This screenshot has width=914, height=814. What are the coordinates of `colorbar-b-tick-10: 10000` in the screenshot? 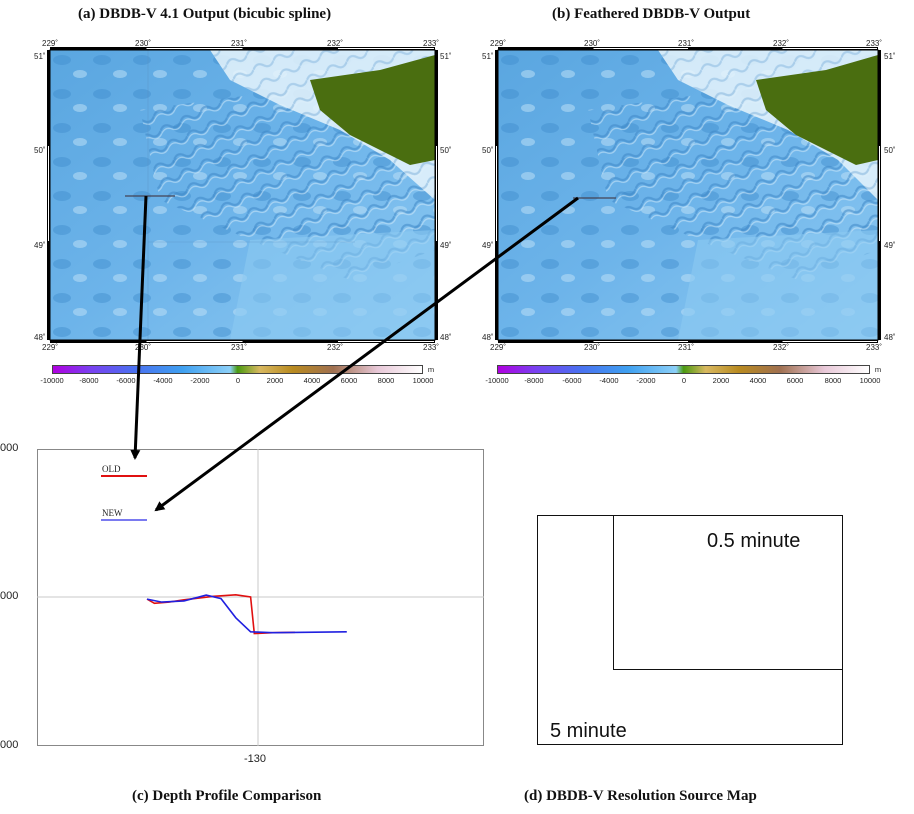 It's located at (870, 380).